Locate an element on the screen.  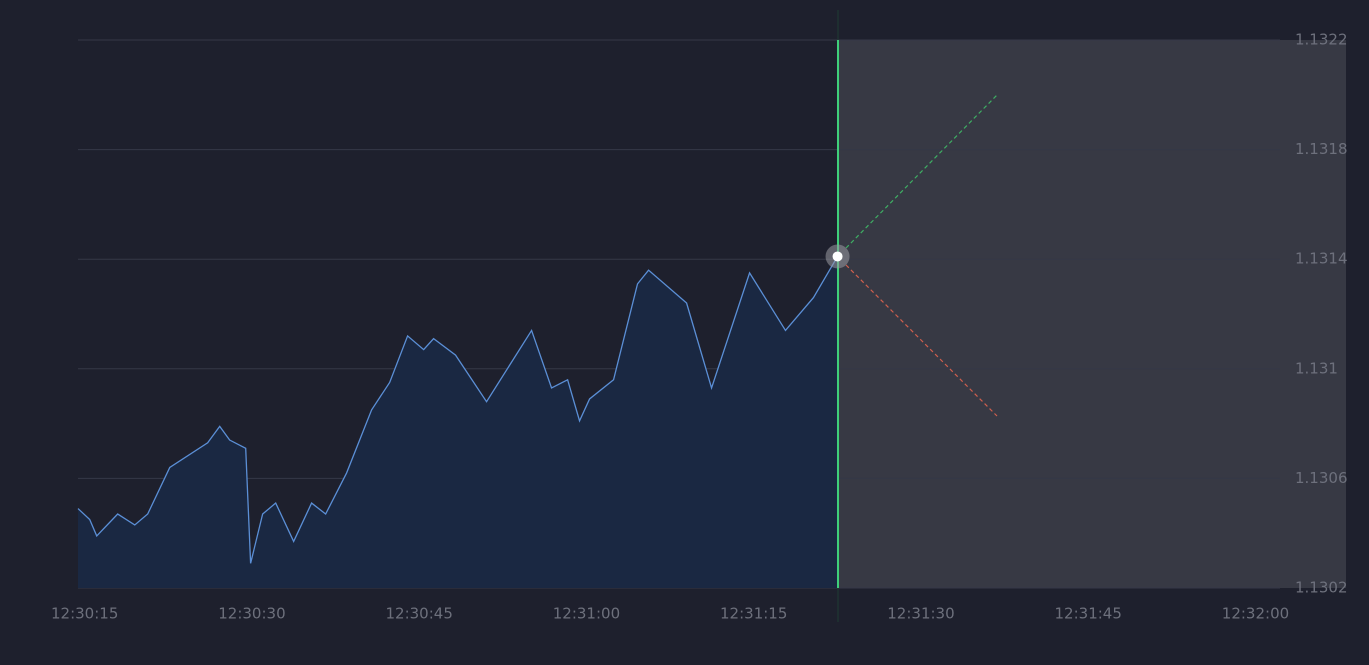
down-projection is located at coordinates (921, 340).